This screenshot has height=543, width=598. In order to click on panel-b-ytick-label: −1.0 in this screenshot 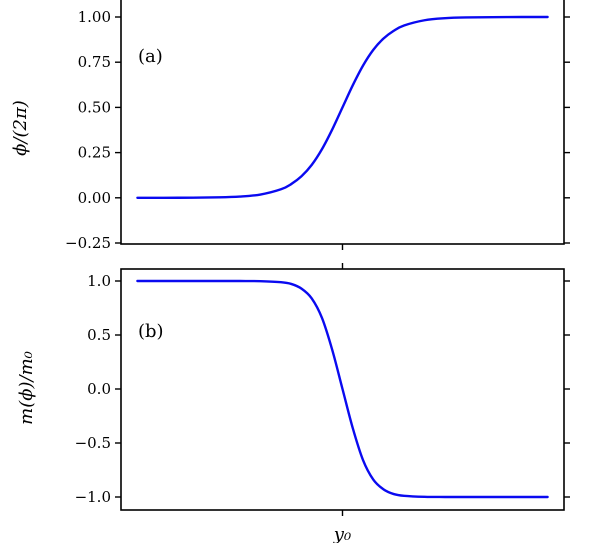, I will do `click(93, 497)`.